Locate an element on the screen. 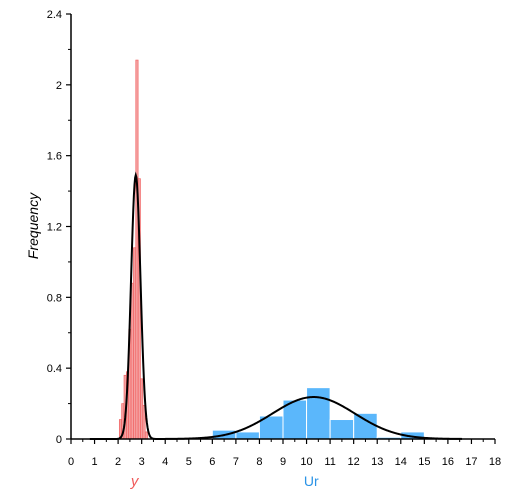  x-tick-label-9: 9 is located at coordinates (283, 462).